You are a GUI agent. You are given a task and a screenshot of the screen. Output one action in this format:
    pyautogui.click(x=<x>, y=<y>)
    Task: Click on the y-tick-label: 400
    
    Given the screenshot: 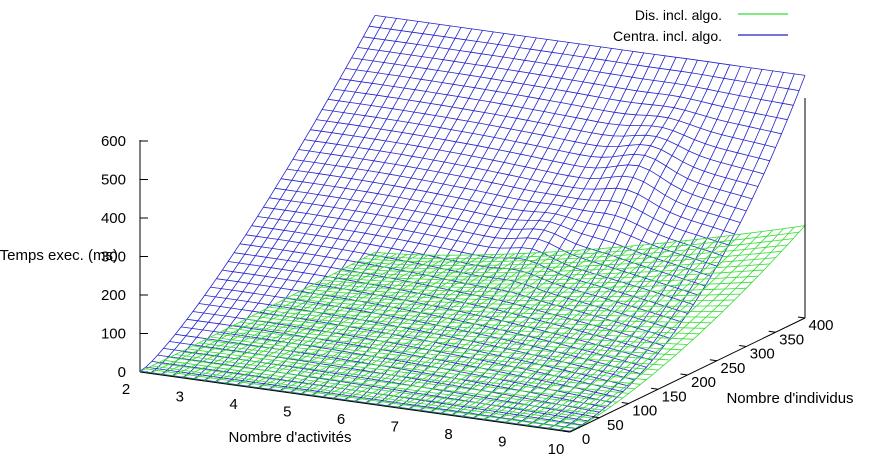 What is the action you would take?
    pyautogui.click(x=820, y=325)
    